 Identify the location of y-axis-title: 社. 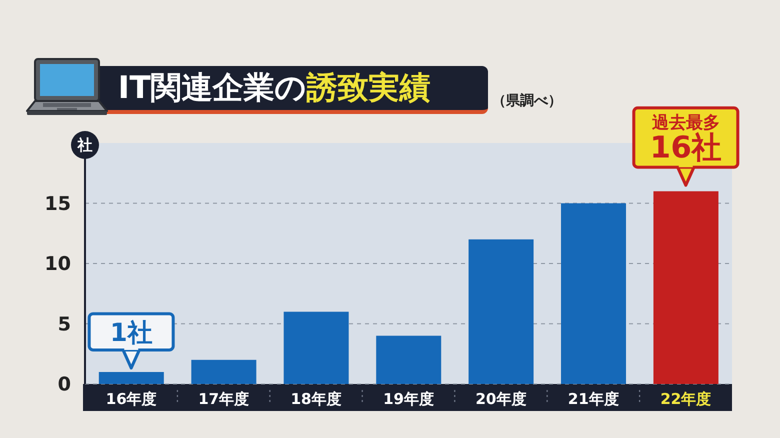
(85, 145).